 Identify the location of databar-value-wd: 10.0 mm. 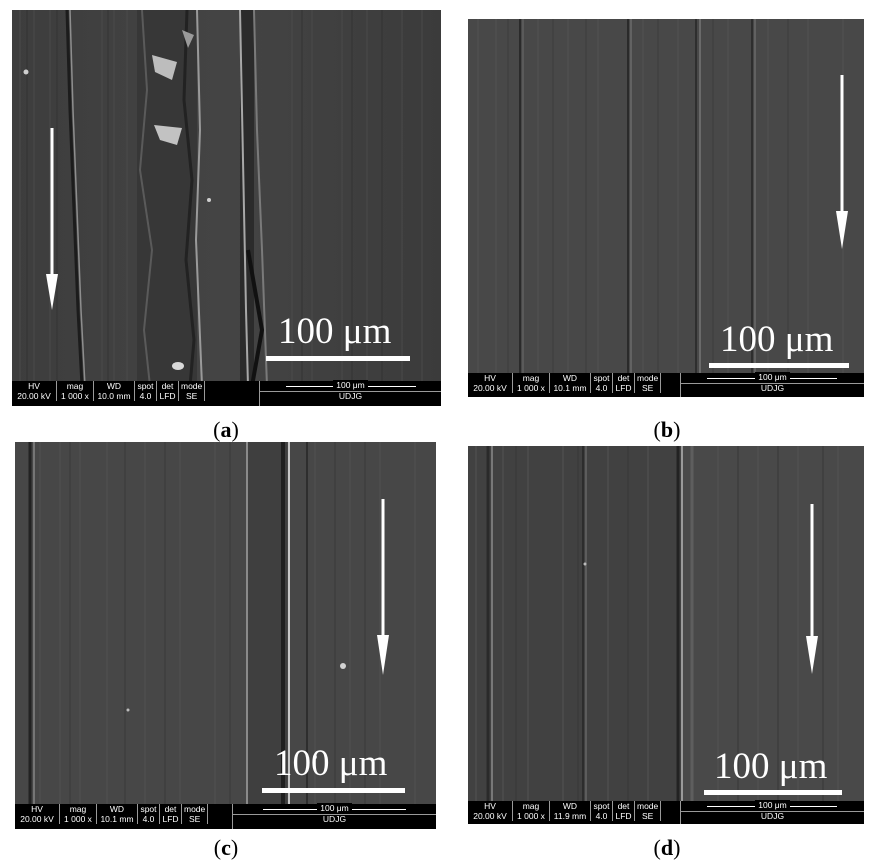
(114, 396).